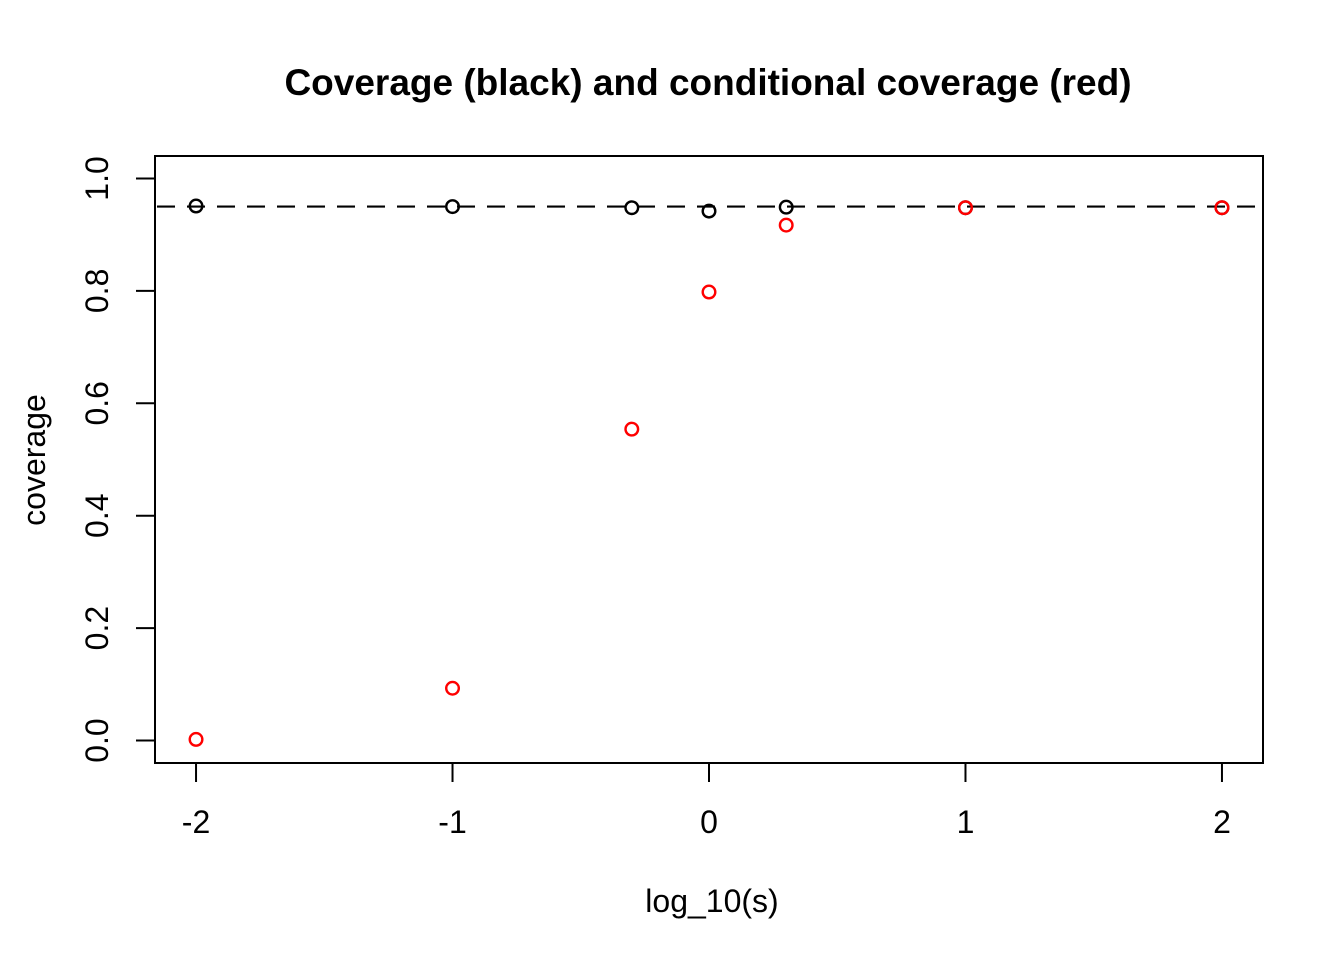 The image size is (1344, 960). I want to click on y-tick-label: 0.6, so click(97, 403).